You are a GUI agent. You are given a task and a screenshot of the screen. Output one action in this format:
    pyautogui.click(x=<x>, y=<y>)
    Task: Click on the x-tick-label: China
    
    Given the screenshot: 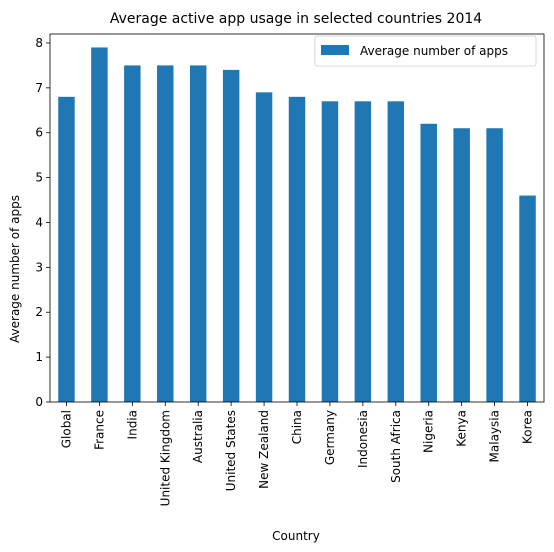 What is the action you would take?
    pyautogui.click(x=297, y=427)
    